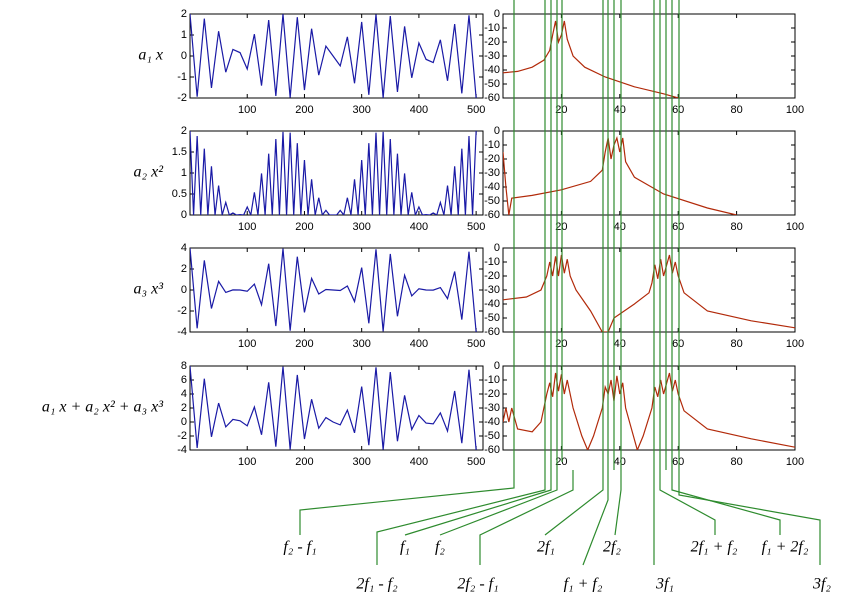  I want to click on annotation-label: f₂, so click(440, 547).